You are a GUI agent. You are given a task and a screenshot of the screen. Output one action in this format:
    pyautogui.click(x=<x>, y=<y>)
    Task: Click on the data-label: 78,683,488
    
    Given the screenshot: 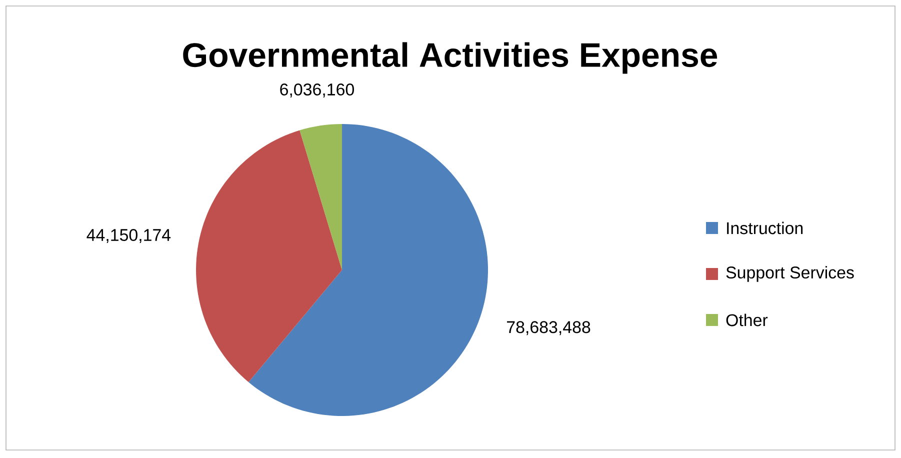 What is the action you would take?
    pyautogui.click(x=548, y=328)
    